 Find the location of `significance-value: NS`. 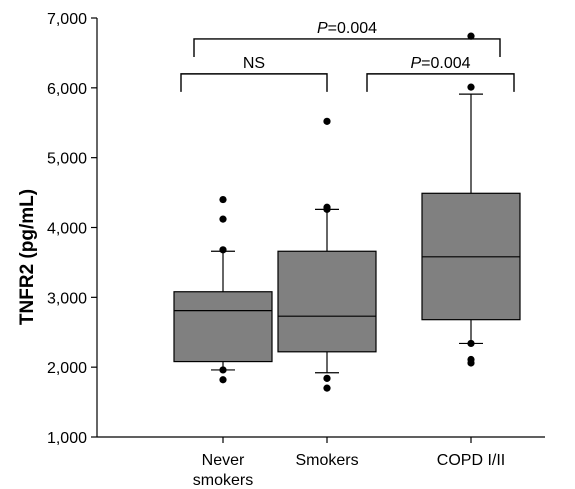

significance-value: NS is located at coordinates (254, 63).